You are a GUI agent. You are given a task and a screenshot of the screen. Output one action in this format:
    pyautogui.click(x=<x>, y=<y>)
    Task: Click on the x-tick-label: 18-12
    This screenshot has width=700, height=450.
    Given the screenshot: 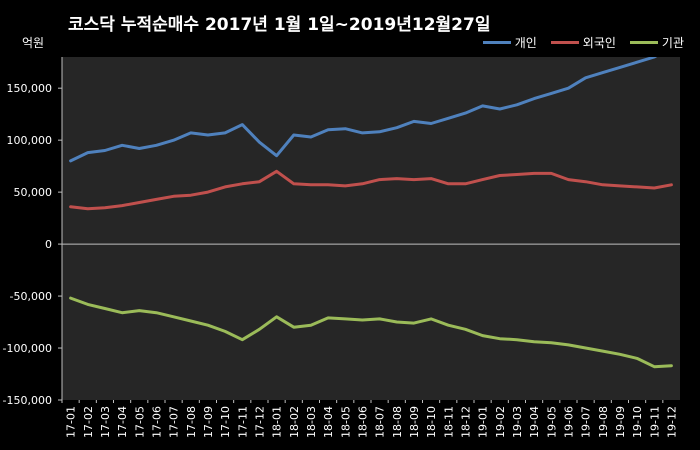 What is the action you would take?
    pyautogui.click(x=465, y=422)
    